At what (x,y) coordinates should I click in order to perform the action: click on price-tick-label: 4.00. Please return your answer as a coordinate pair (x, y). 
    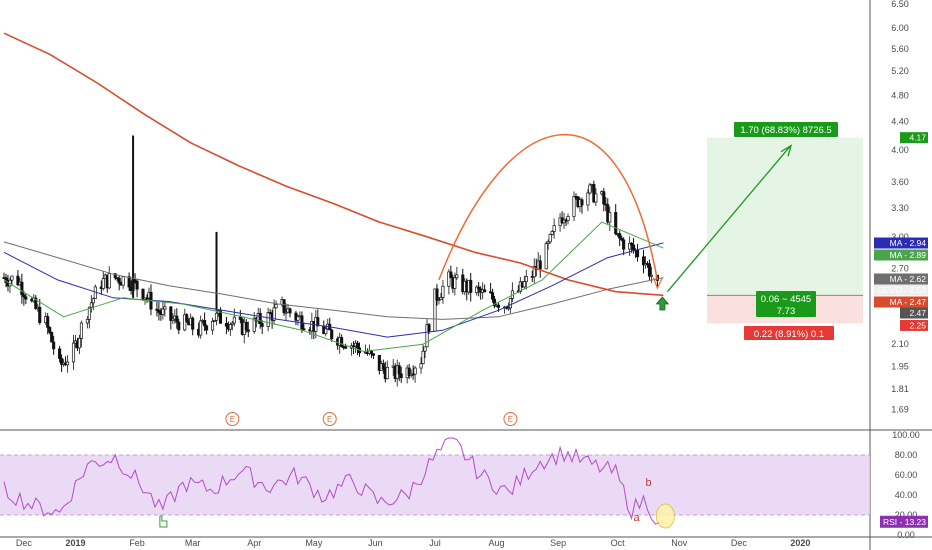
    Looking at the image, I should click on (900, 150).